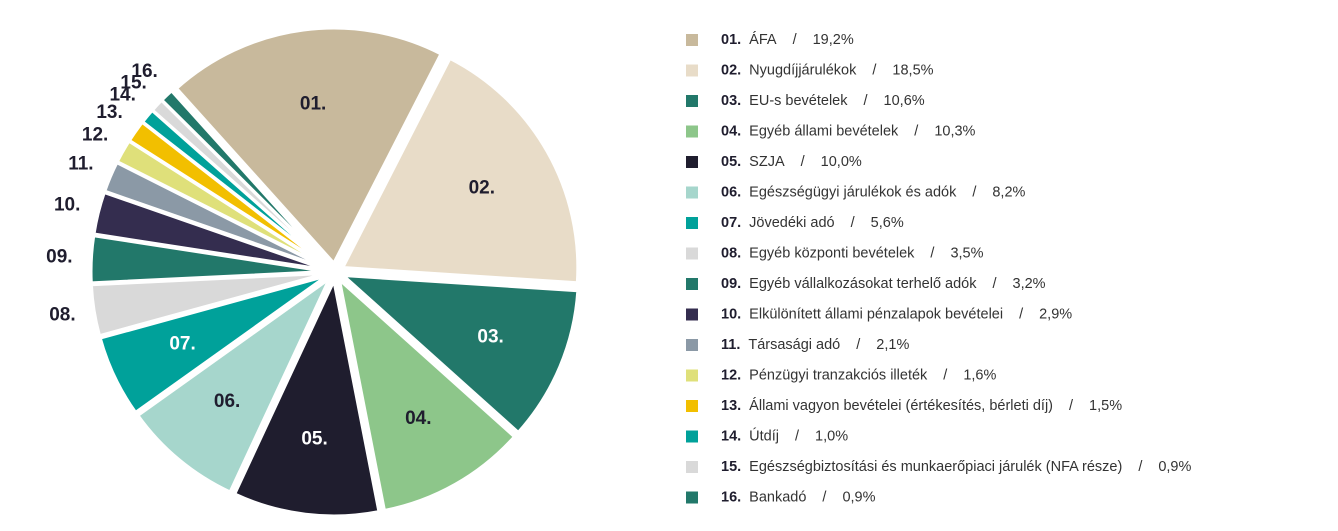  I want to click on slice-label: 14., so click(122, 95).